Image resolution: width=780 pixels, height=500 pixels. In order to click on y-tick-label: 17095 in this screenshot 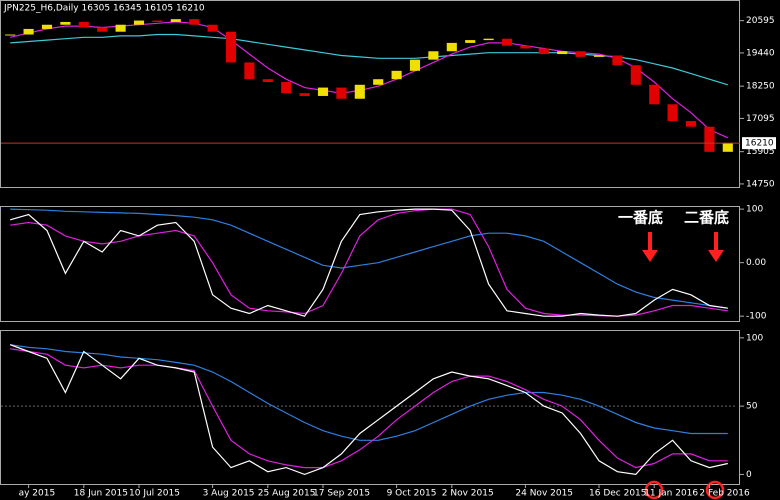, I will do `click(760, 119)`.